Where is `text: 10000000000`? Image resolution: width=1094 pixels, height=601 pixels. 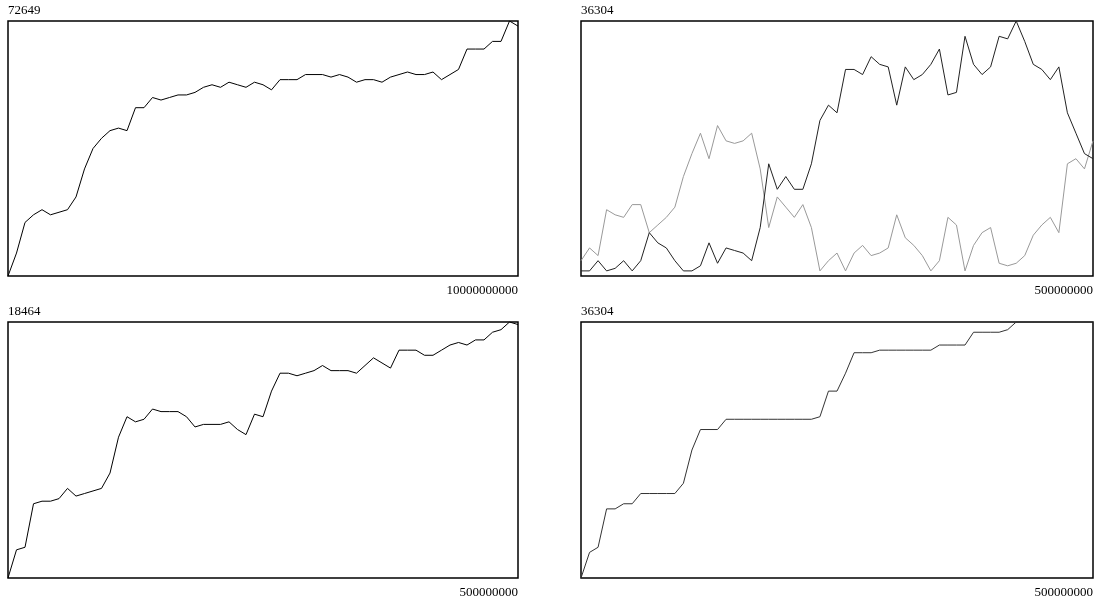 text: 10000000000 is located at coordinates (482, 289).